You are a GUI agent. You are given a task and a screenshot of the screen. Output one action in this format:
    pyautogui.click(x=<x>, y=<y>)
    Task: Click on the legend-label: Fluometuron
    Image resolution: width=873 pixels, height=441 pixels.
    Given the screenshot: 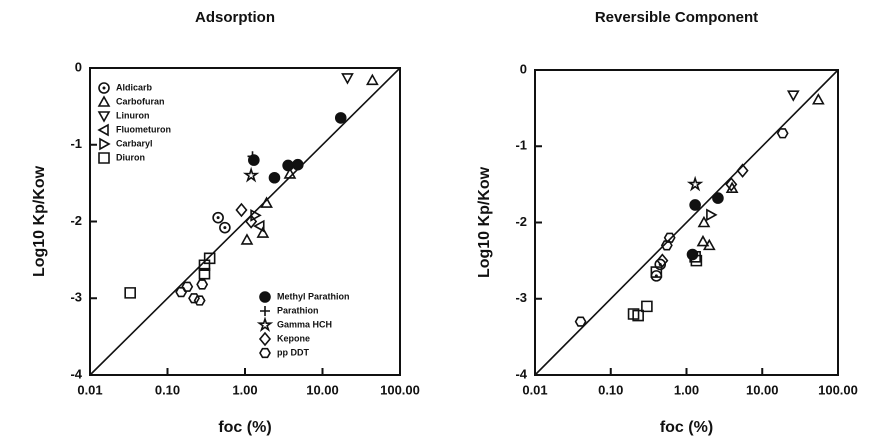 What is the action you would take?
    pyautogui.click(x=143, y=129)
    